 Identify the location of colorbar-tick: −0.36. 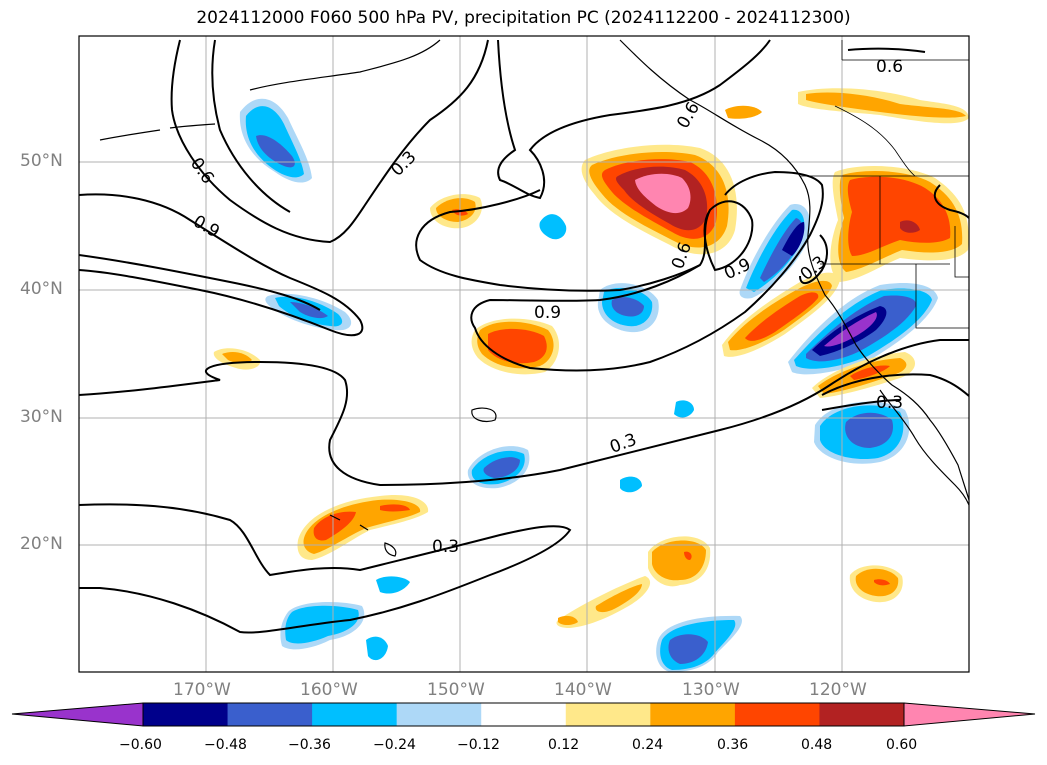
(309, 745).